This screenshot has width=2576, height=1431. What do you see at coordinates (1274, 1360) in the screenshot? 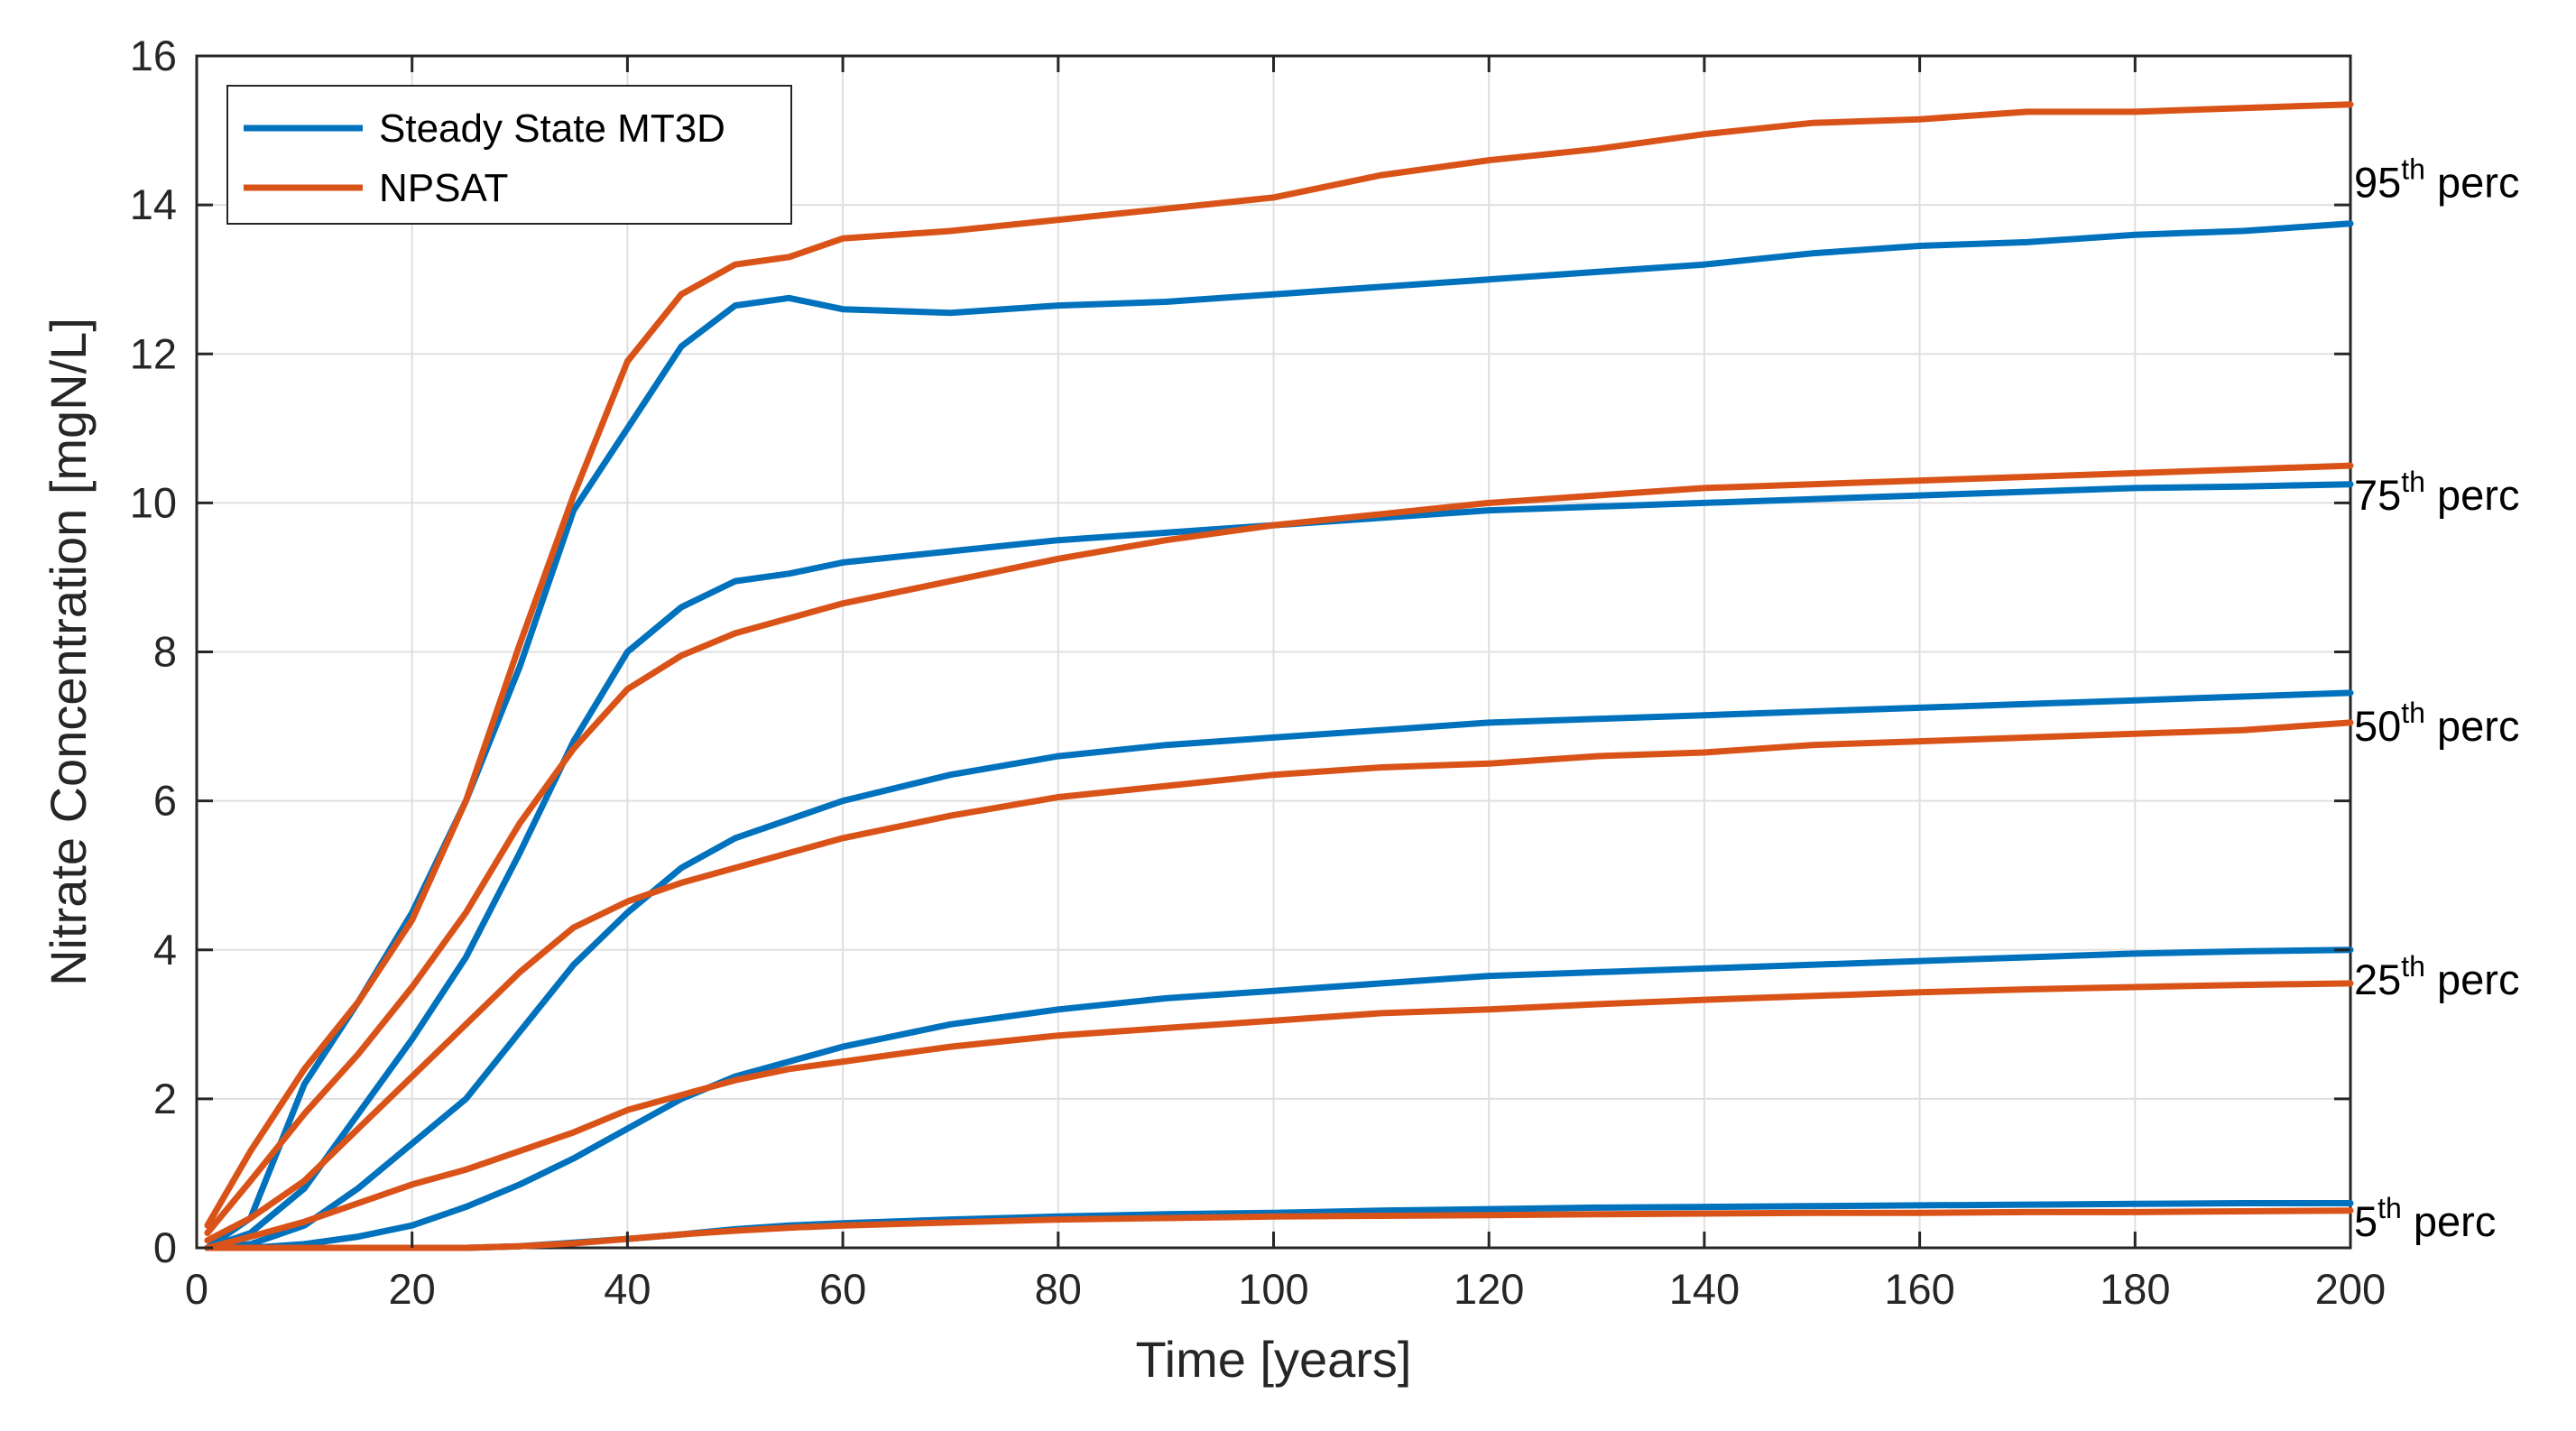
I see `x-axis-label: Time [years]` at bounding box center [1274, 1360].